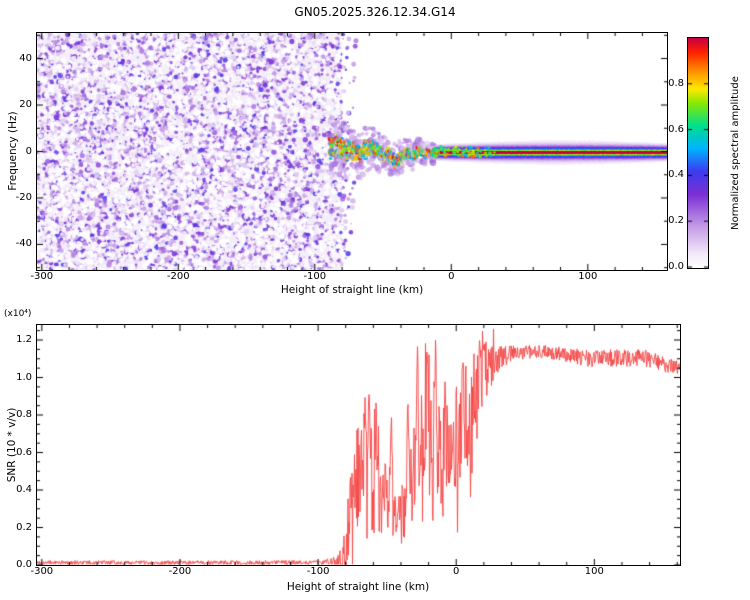 The width and height of the screenshot is (750, 600). What do you see at coordinates (12, 151) in the screenshot?
I see `top-y-axis-label: Frequency (Hz)` at bounding box center [12, 151].